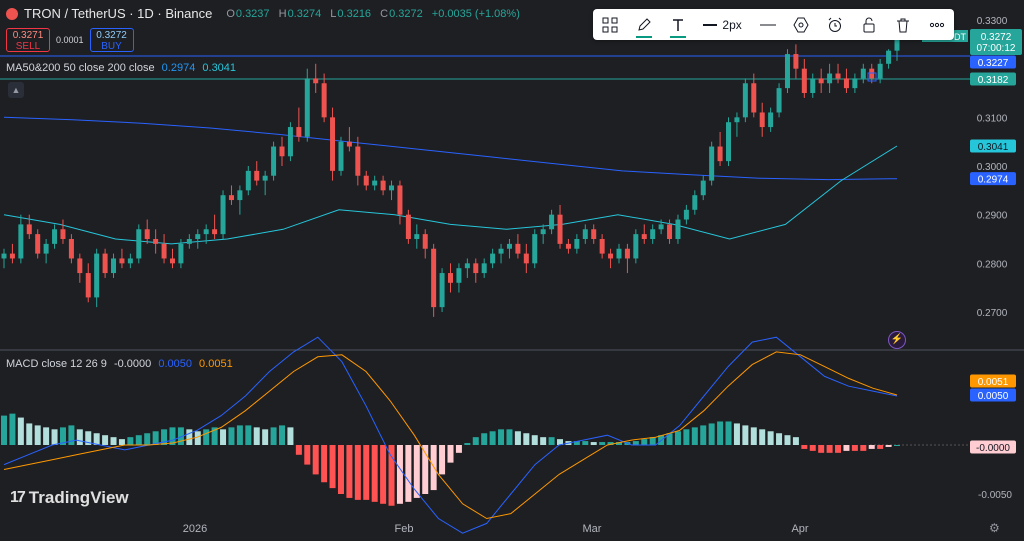 The height and width of the screenshot is (541, 1024). Describe the element at coordinates (16, 90) in the screenshot. I see `collapse-legend-icon: ▲` at that location.